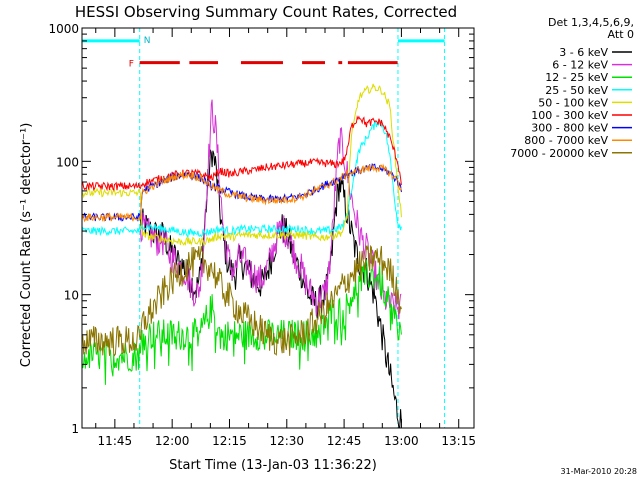 The width and height of the screenshot is (640, 484). Describe the element at coordinates (131, 65) in the screenshot. I see `flare-flag-label: F` at that location.